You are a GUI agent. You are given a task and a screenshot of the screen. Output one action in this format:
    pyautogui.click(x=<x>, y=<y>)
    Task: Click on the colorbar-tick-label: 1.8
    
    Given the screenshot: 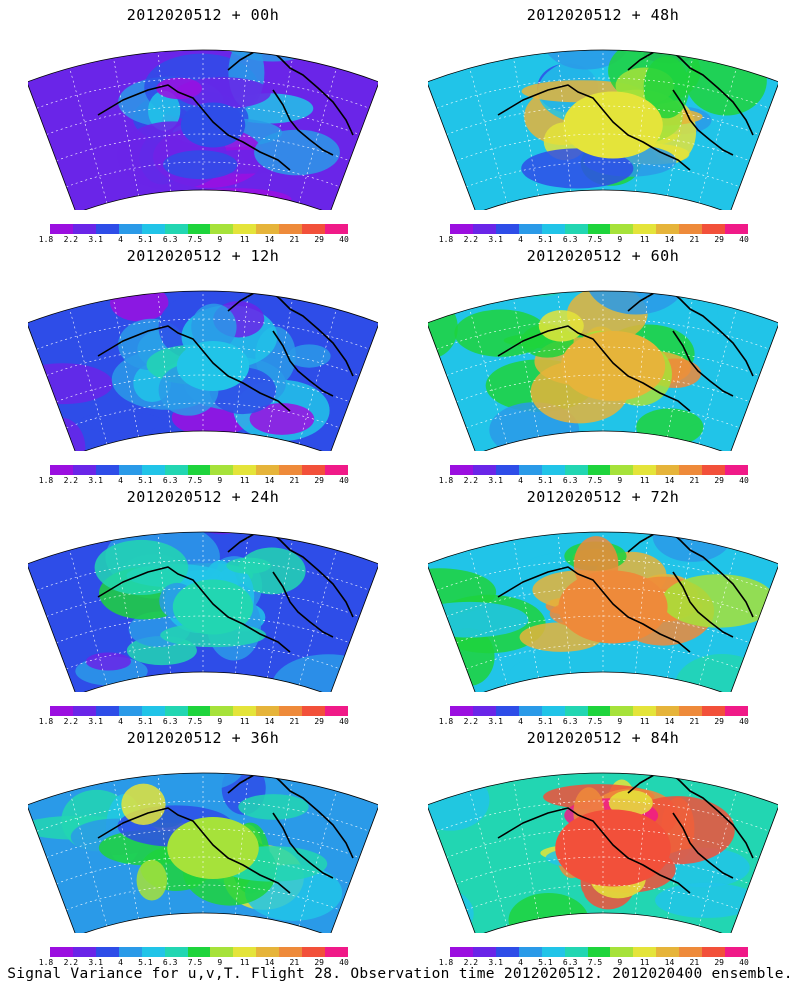 What is the action you would take?
    pyautogui.click(x=46, y=721)
    